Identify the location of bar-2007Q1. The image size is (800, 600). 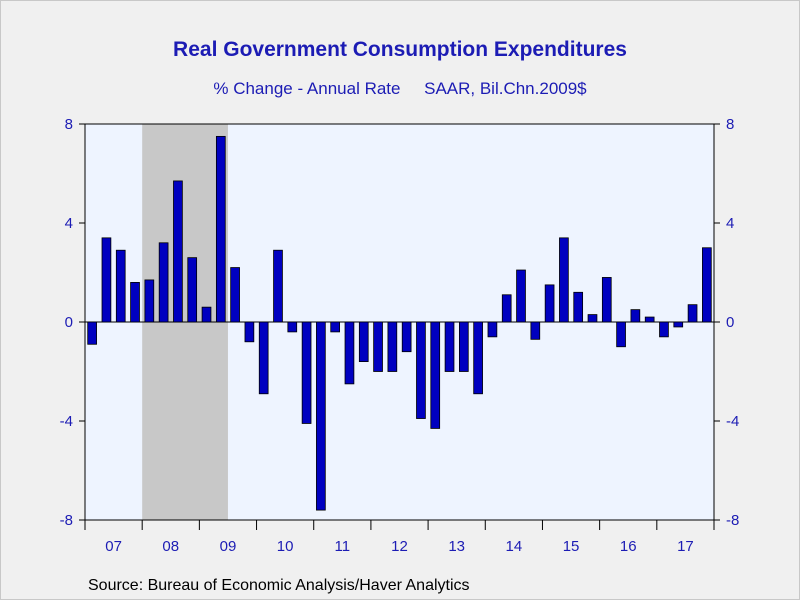
(92, 333).